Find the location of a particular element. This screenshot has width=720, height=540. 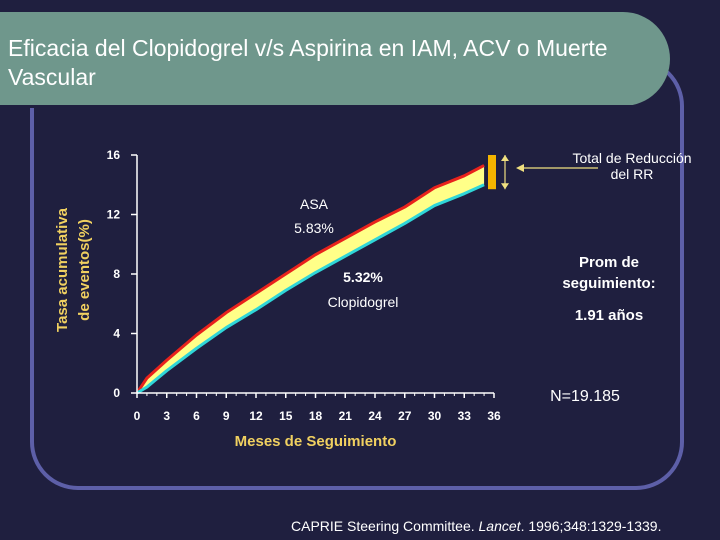

x-tick-label: 15 is located at coordinates (286, 416).